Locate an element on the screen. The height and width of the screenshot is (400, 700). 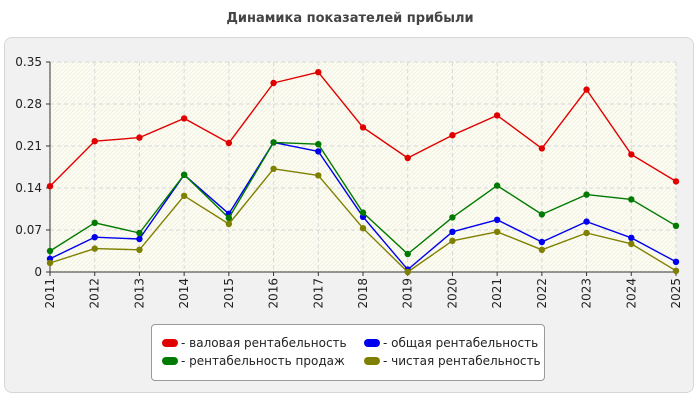
x-tick-label: 2012 is located at coordinates (95, 293).